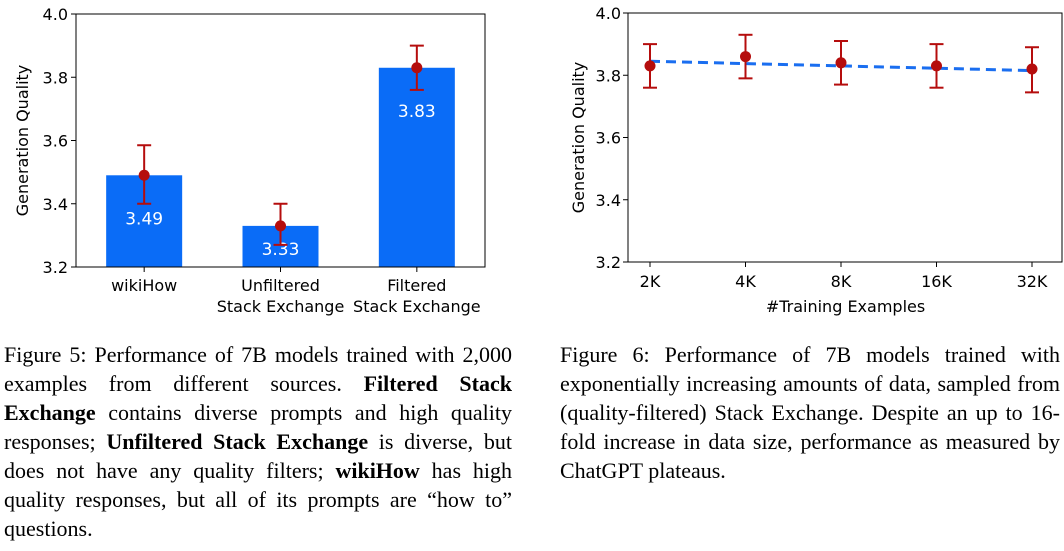  What do you see at coordinates (650, 281) in the screenshot?
I see `x-tick-label: 2K` at bounding box center [650, 281].